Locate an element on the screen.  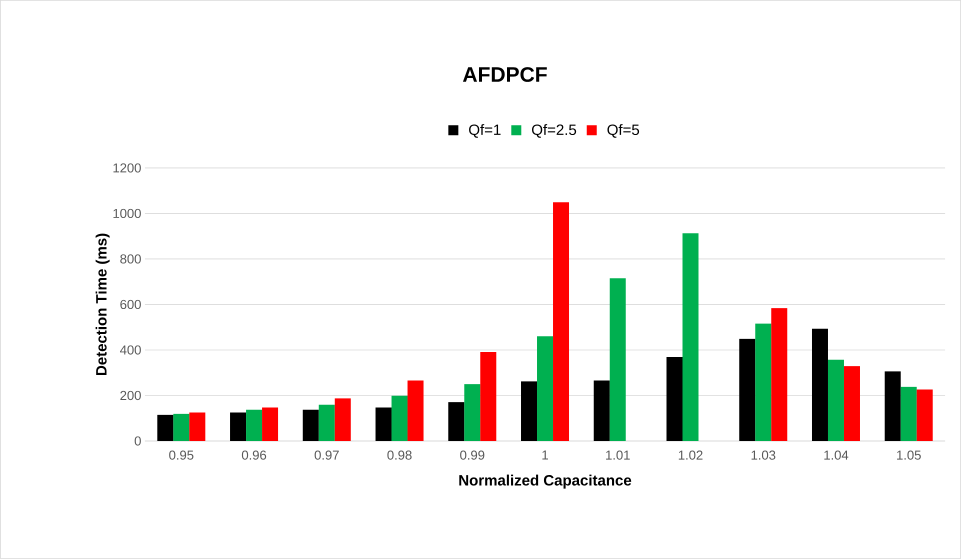
x-tick-label: 1.05 is located at coordinates (909, 455).